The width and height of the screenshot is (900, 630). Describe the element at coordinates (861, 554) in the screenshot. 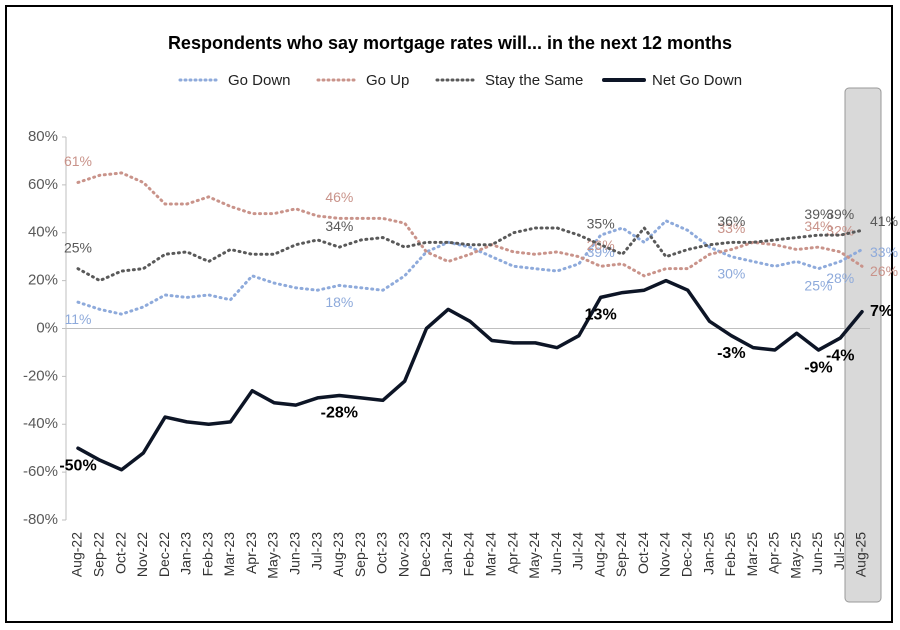

I see `x-tick-label: Aug-25` at that location.